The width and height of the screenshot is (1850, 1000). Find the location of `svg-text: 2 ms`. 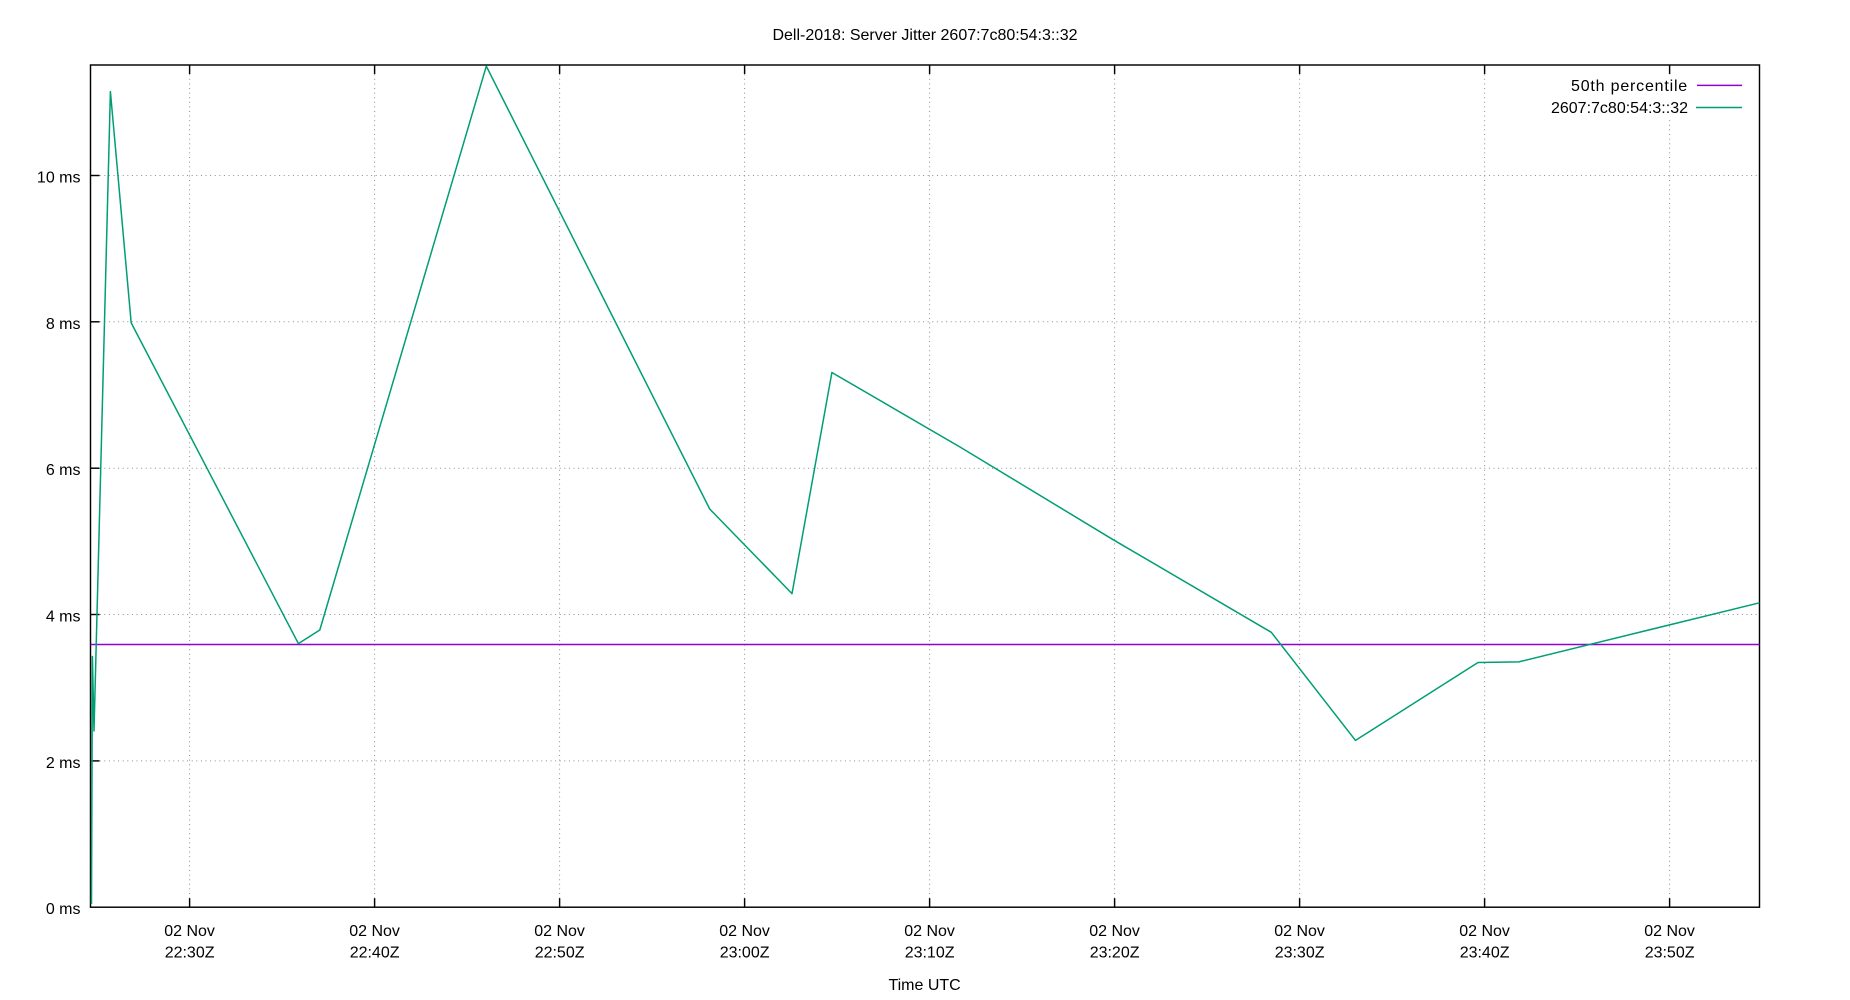

svg-text: 2 ms is located at coordinates (63, 763).